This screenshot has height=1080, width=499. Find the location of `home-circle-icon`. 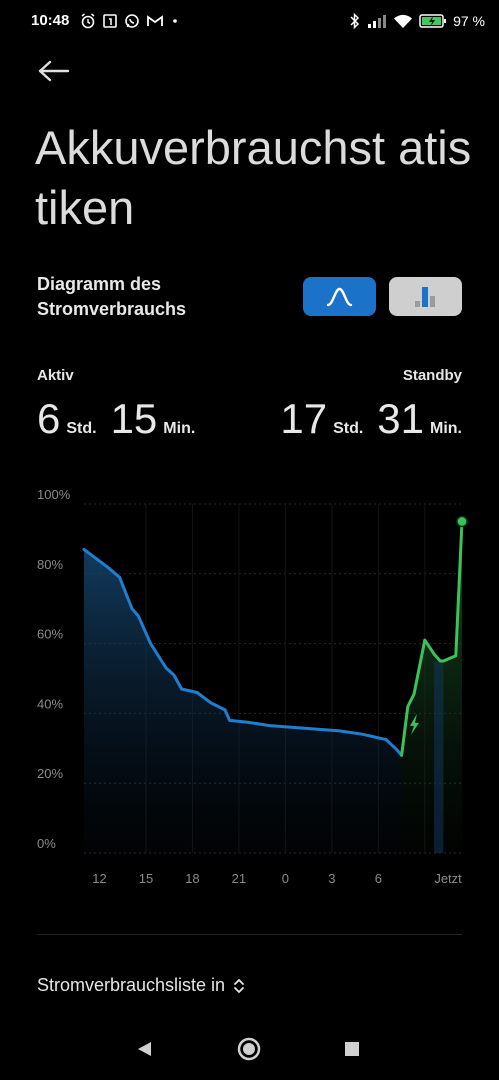

home-circle-icon is located at coordinates (249, 1049).